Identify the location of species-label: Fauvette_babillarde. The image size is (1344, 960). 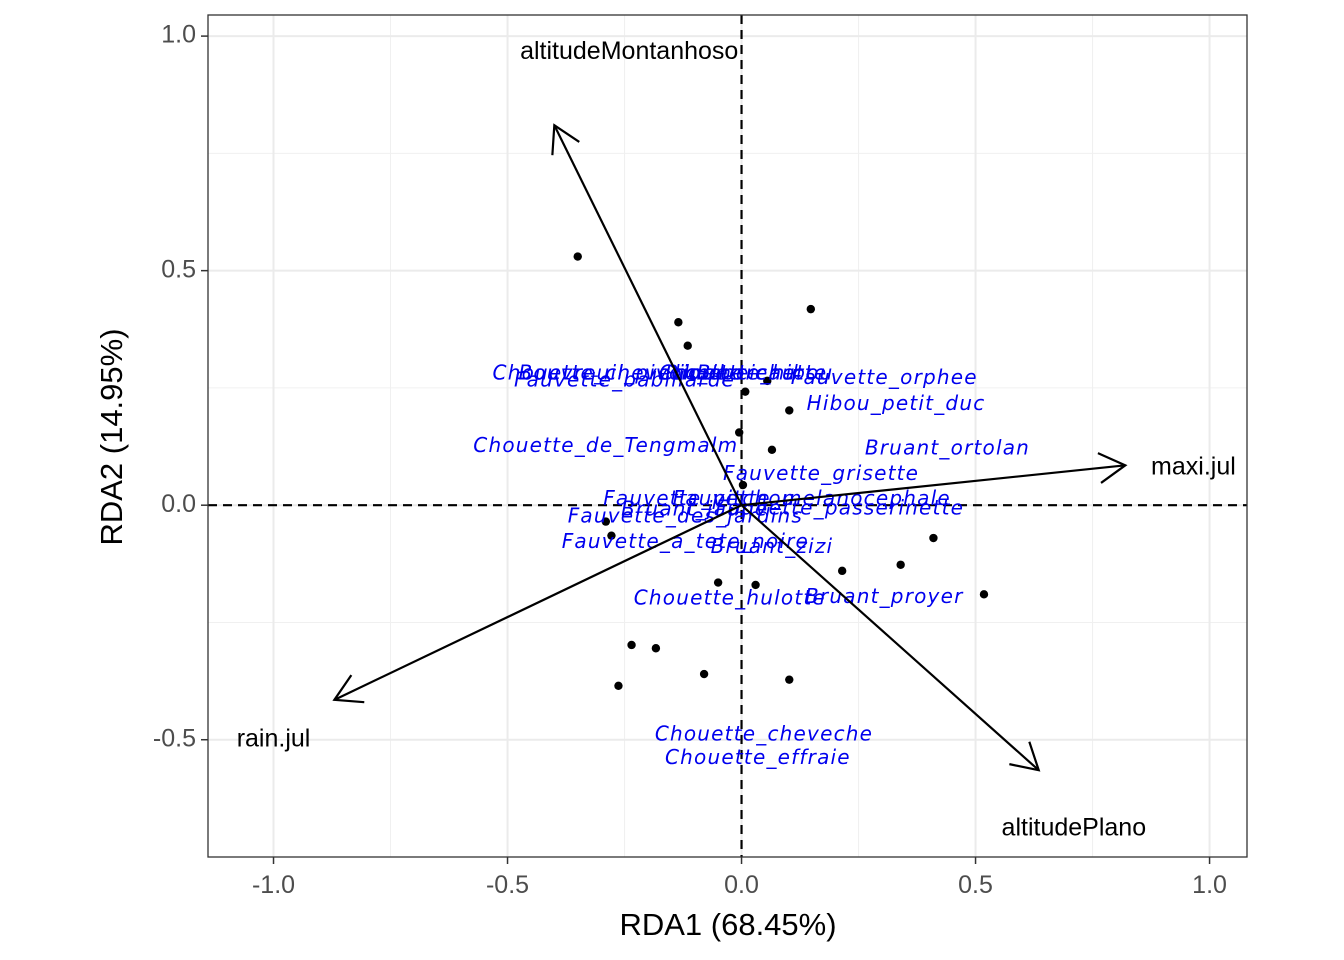
(624, 379).